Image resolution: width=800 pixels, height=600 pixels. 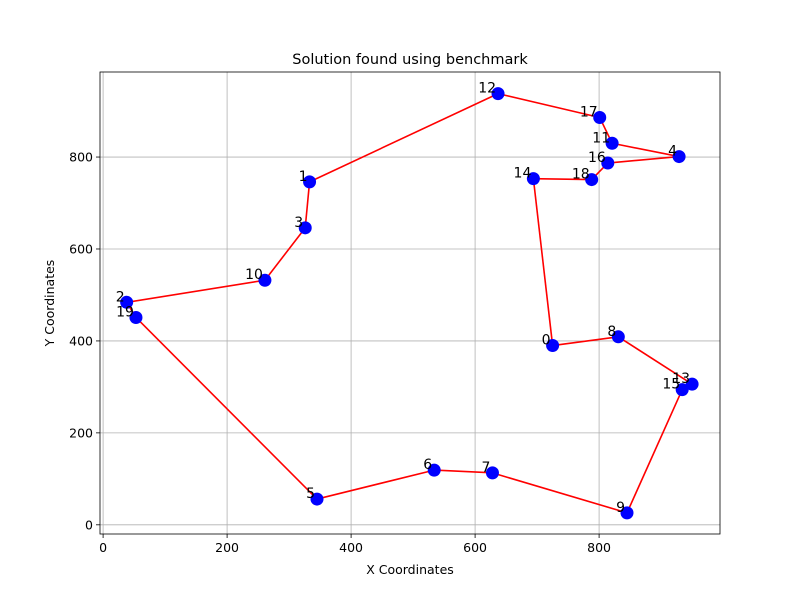 What do you see at coordinates (611, 332) in the screenshot?
I see `city-label: 8` at bounding box center [611, 332].